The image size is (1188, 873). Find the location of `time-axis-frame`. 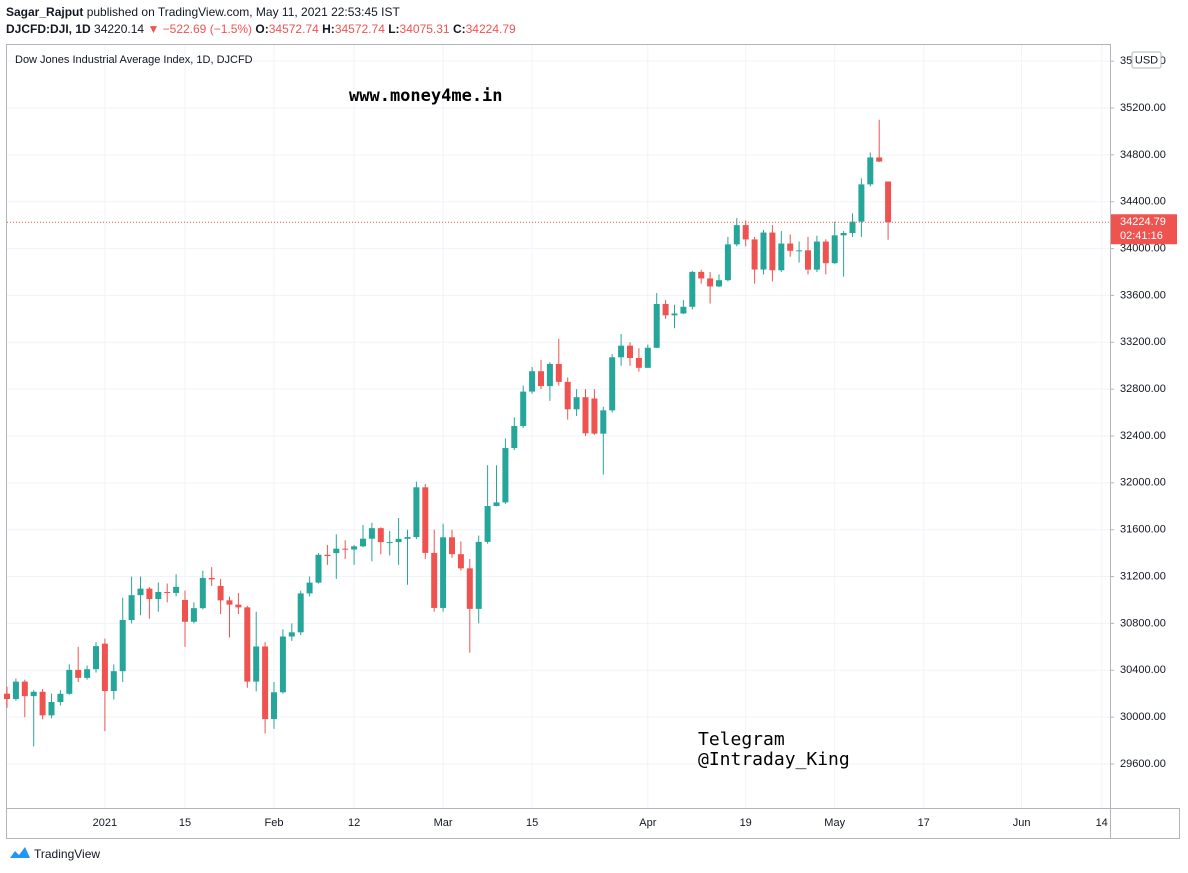

time-axis-frame is located at coordinates (593, 823).